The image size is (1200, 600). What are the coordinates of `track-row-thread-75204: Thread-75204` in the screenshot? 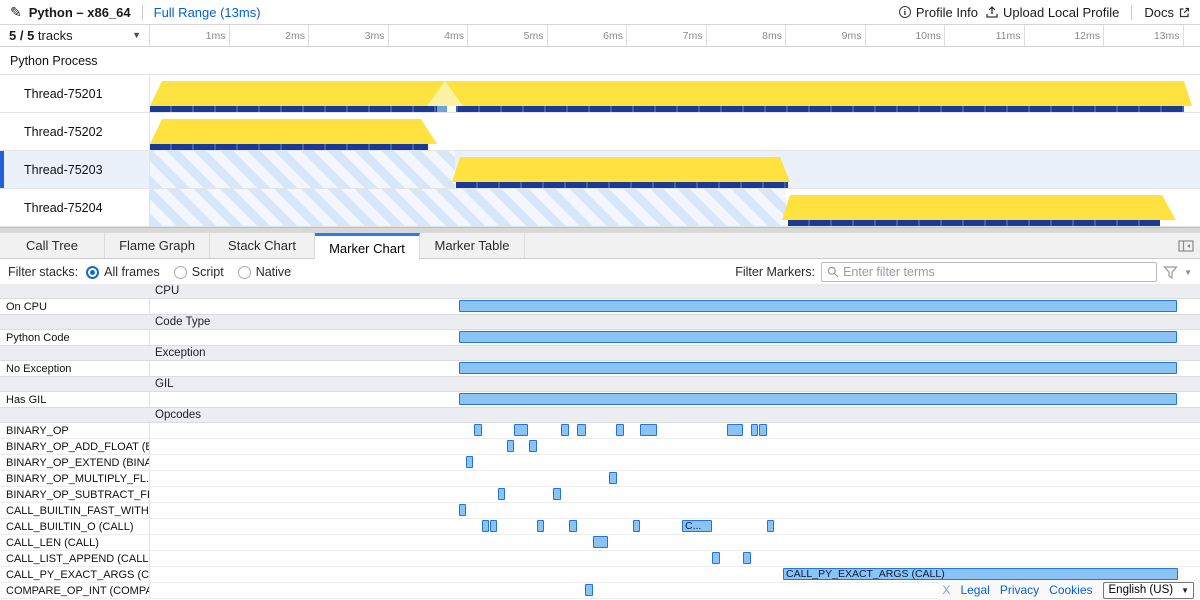 It's located at (600, 208).